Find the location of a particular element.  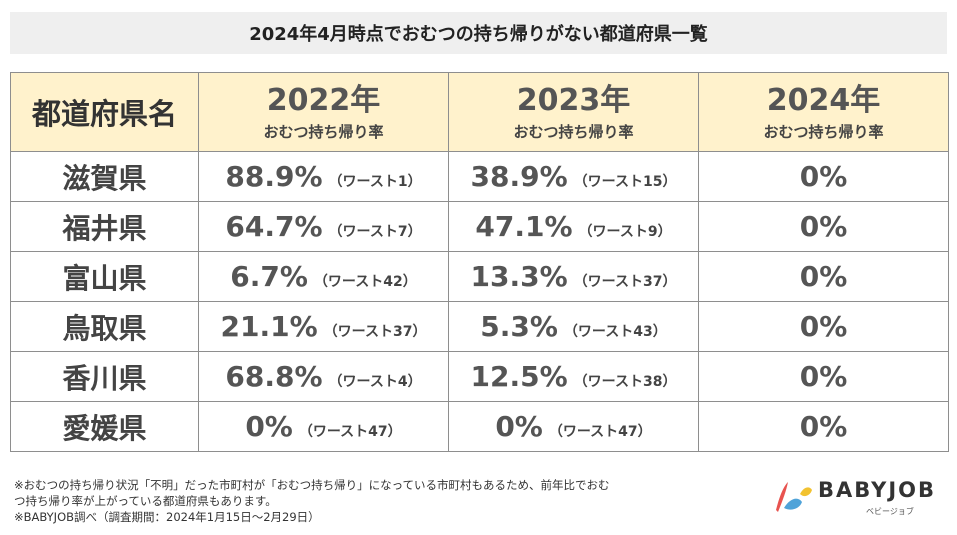

rank-label: （ワースト7） is located at coordinates (375, 232).